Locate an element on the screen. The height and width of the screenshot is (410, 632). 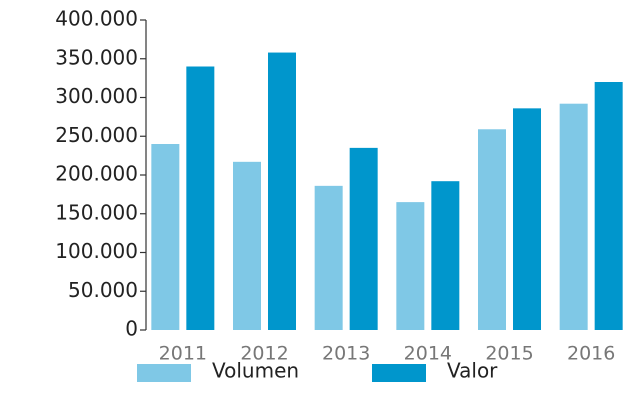
legend-label: Valor is located at coordinates (472, 371).